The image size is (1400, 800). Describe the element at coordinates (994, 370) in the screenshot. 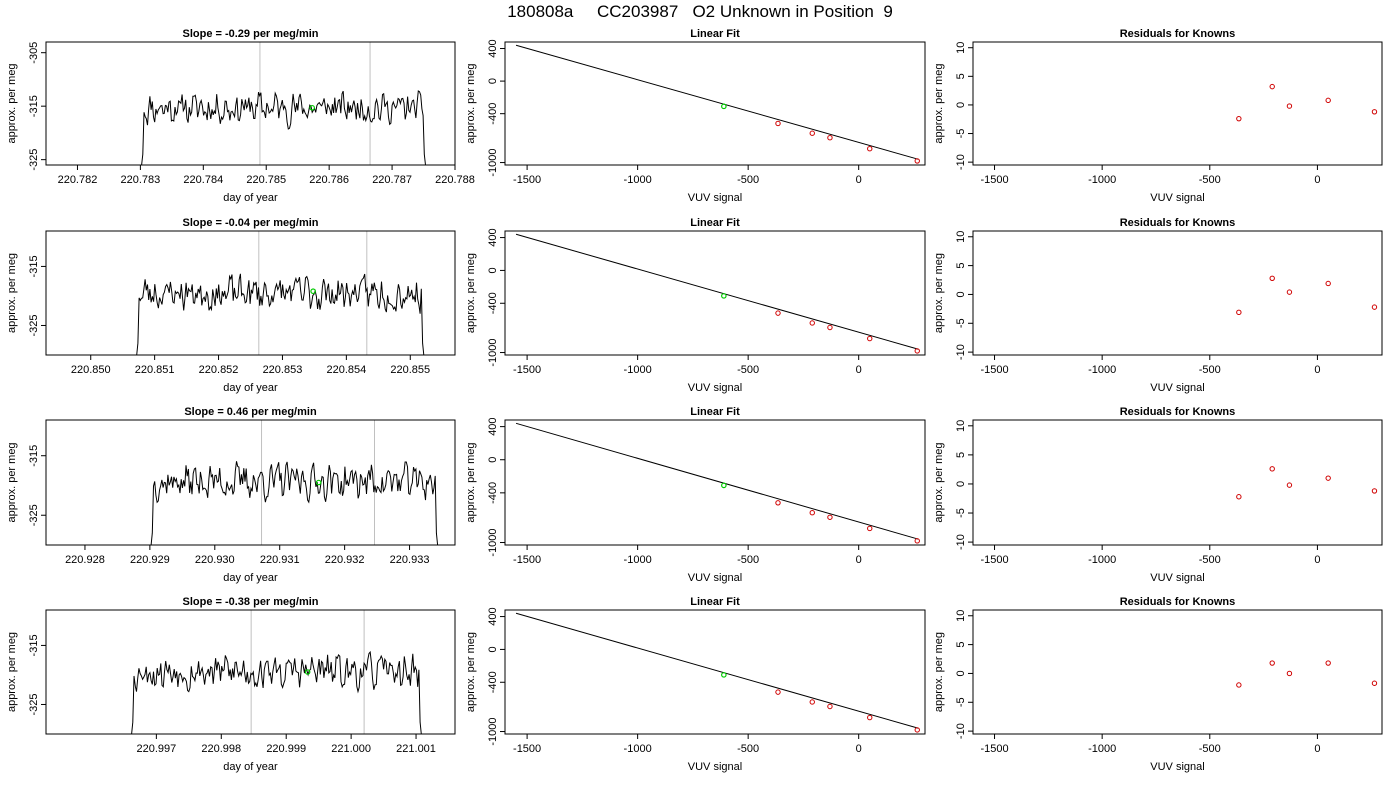

I see `x-tick-label: -1500` at that location.